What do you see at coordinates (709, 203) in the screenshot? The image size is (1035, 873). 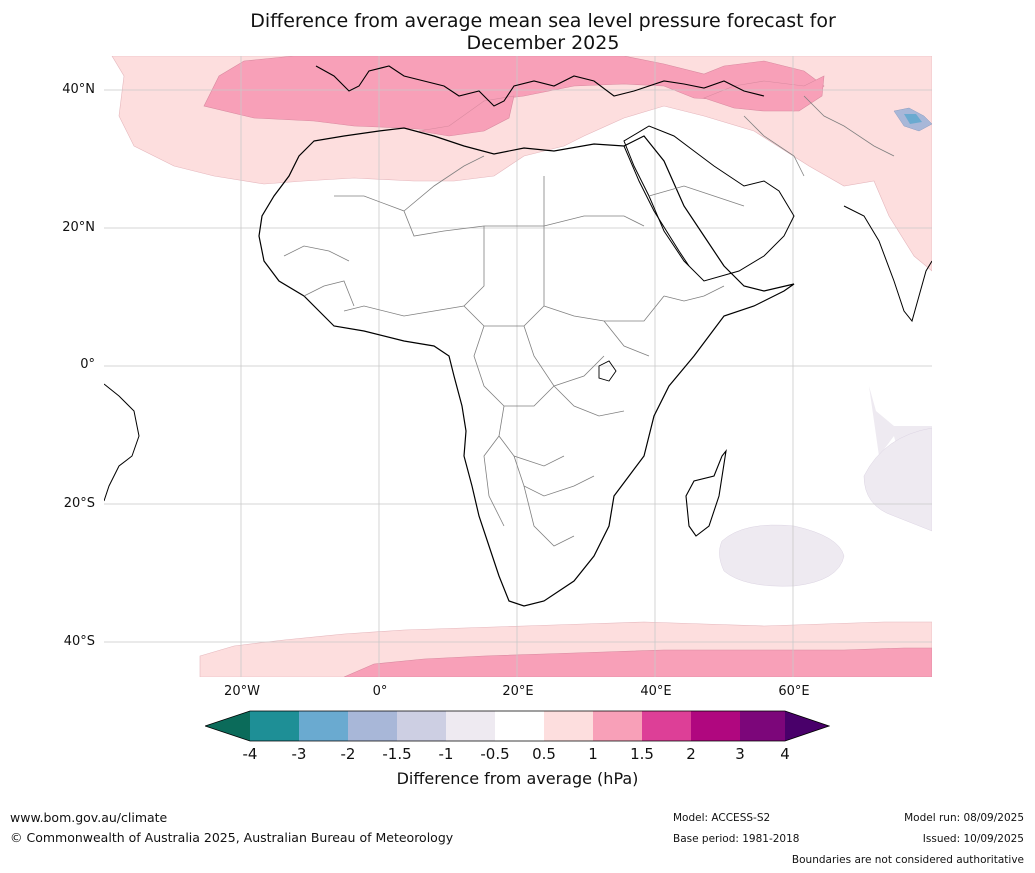 I see `arabia-coastline` at bounding box center [709, 203].